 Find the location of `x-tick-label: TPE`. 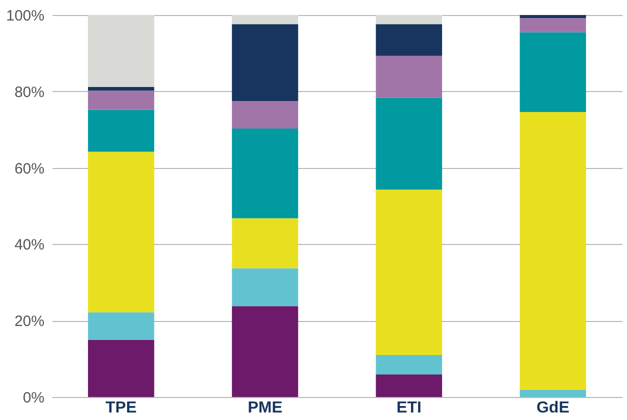

x-tick-label: TPE is located at coordinates (121, 408).